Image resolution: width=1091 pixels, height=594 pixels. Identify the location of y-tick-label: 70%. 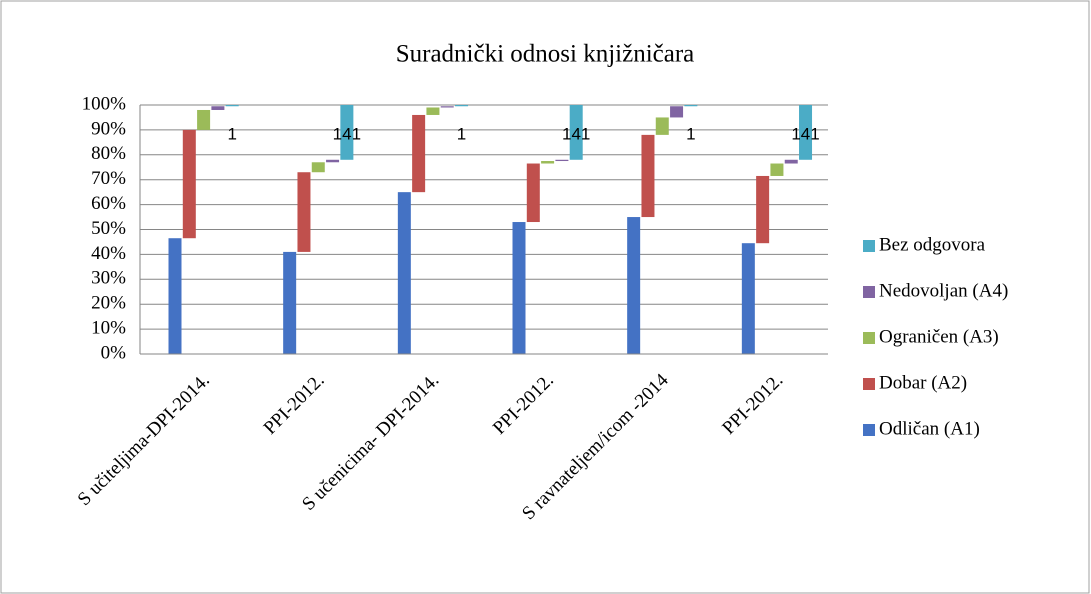
(108, 178).